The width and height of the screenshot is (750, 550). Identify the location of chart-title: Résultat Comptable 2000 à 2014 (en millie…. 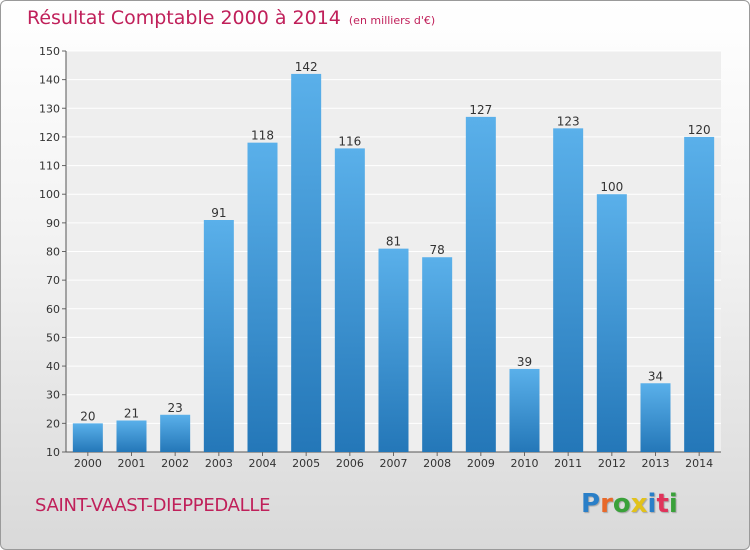
(231, 18).